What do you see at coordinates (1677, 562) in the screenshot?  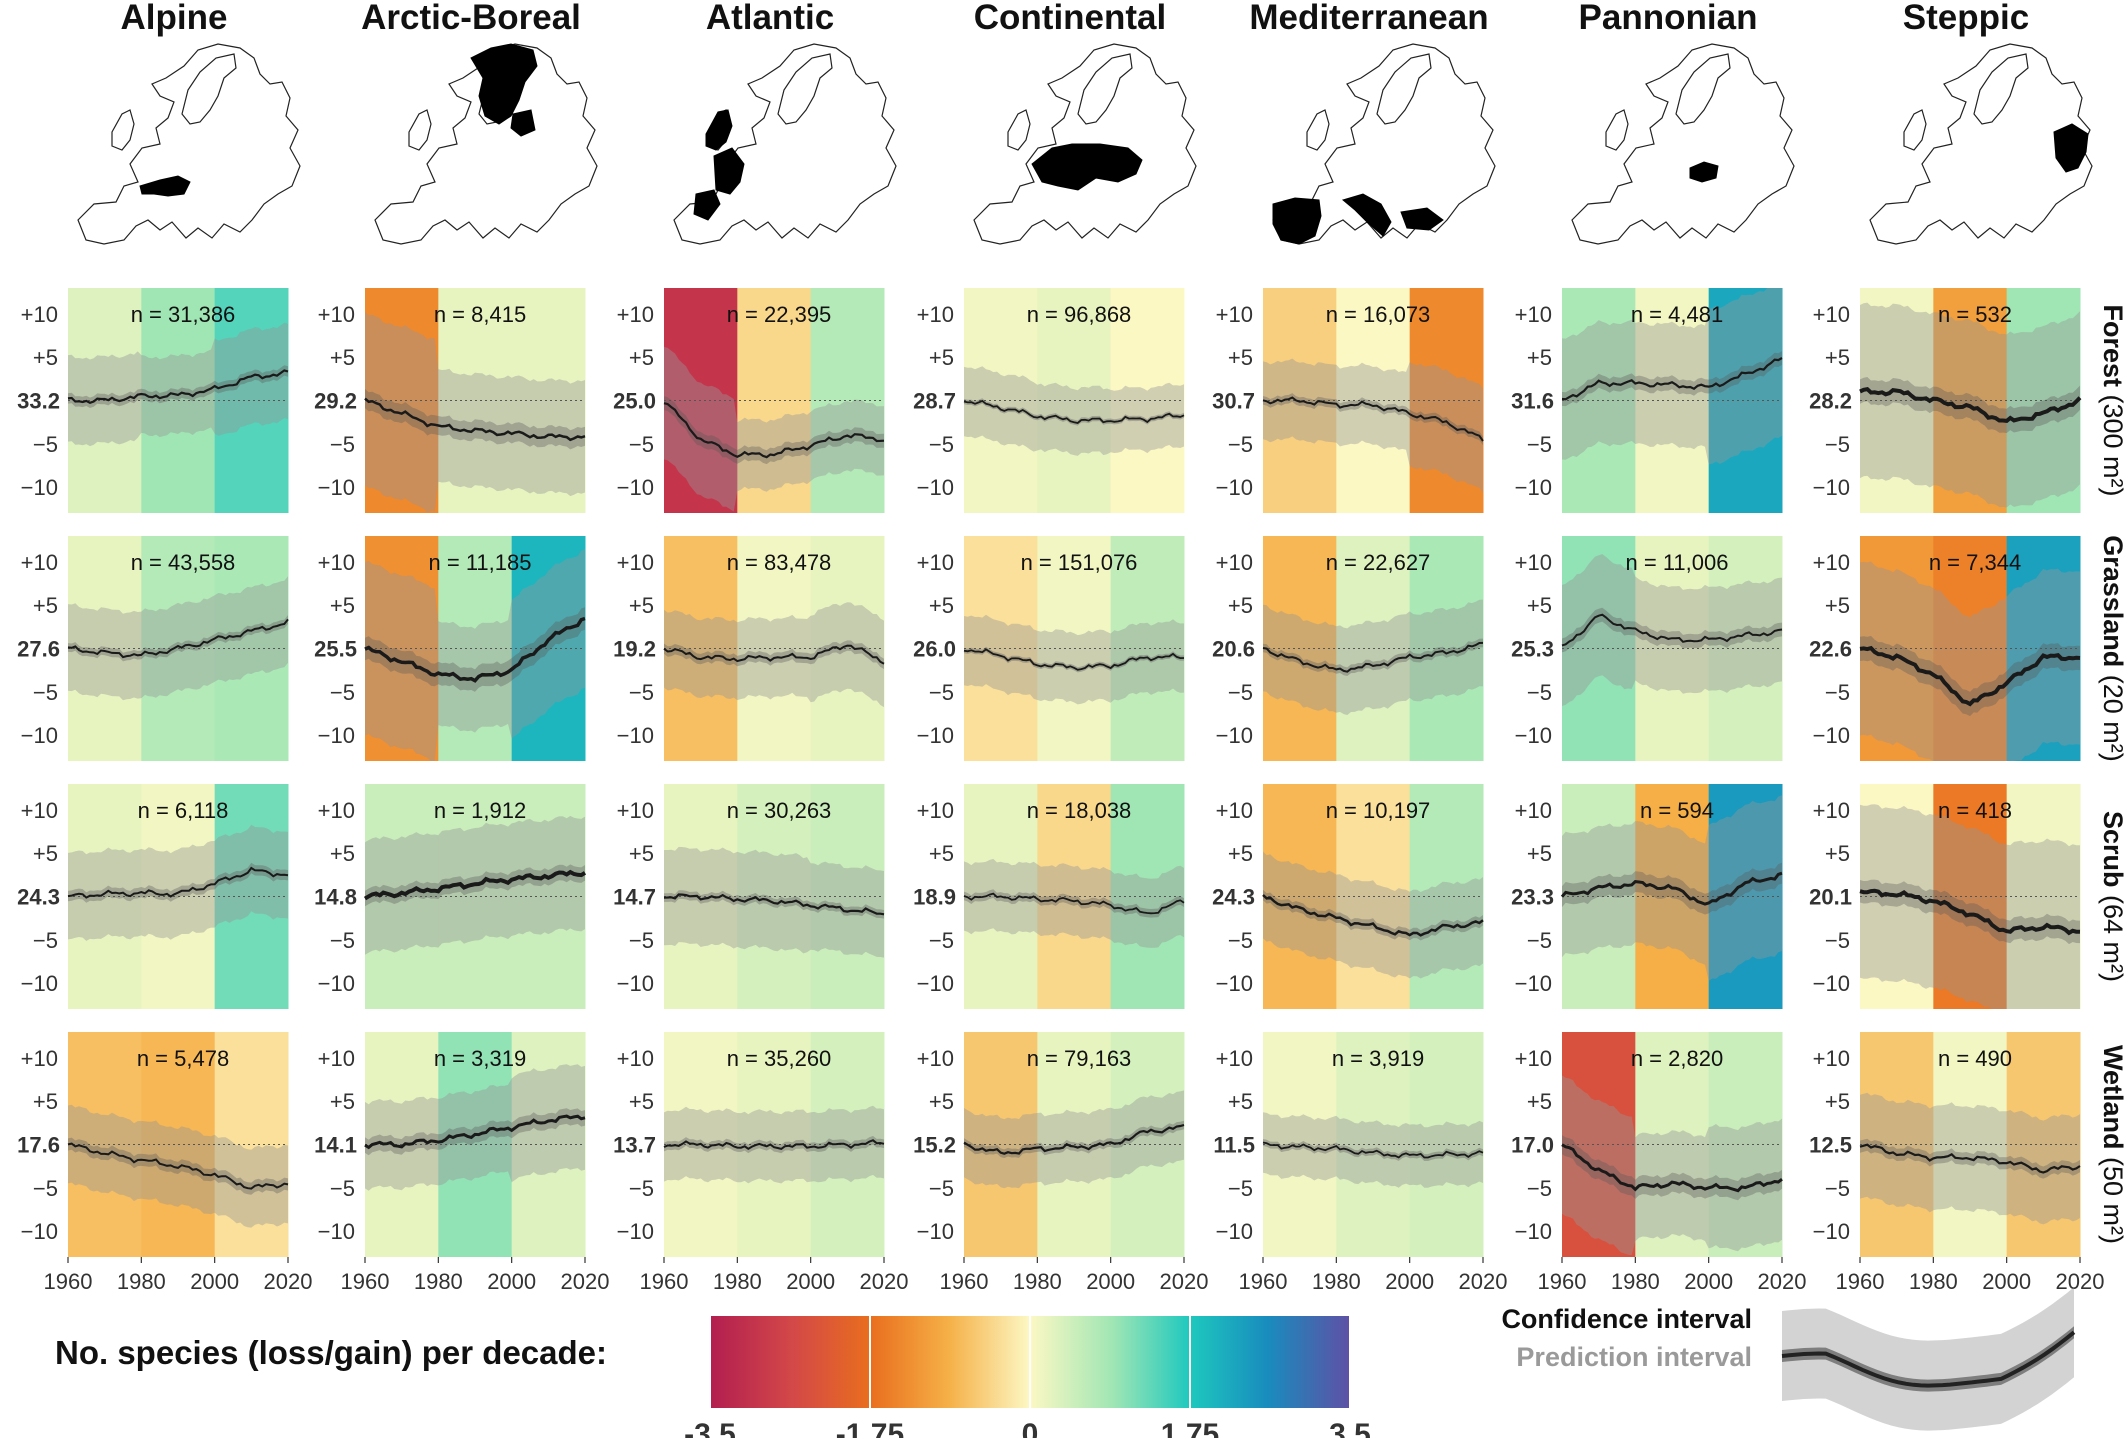 I see `sample-size-label: n = 11,006` at bounding box center [1677, 562].